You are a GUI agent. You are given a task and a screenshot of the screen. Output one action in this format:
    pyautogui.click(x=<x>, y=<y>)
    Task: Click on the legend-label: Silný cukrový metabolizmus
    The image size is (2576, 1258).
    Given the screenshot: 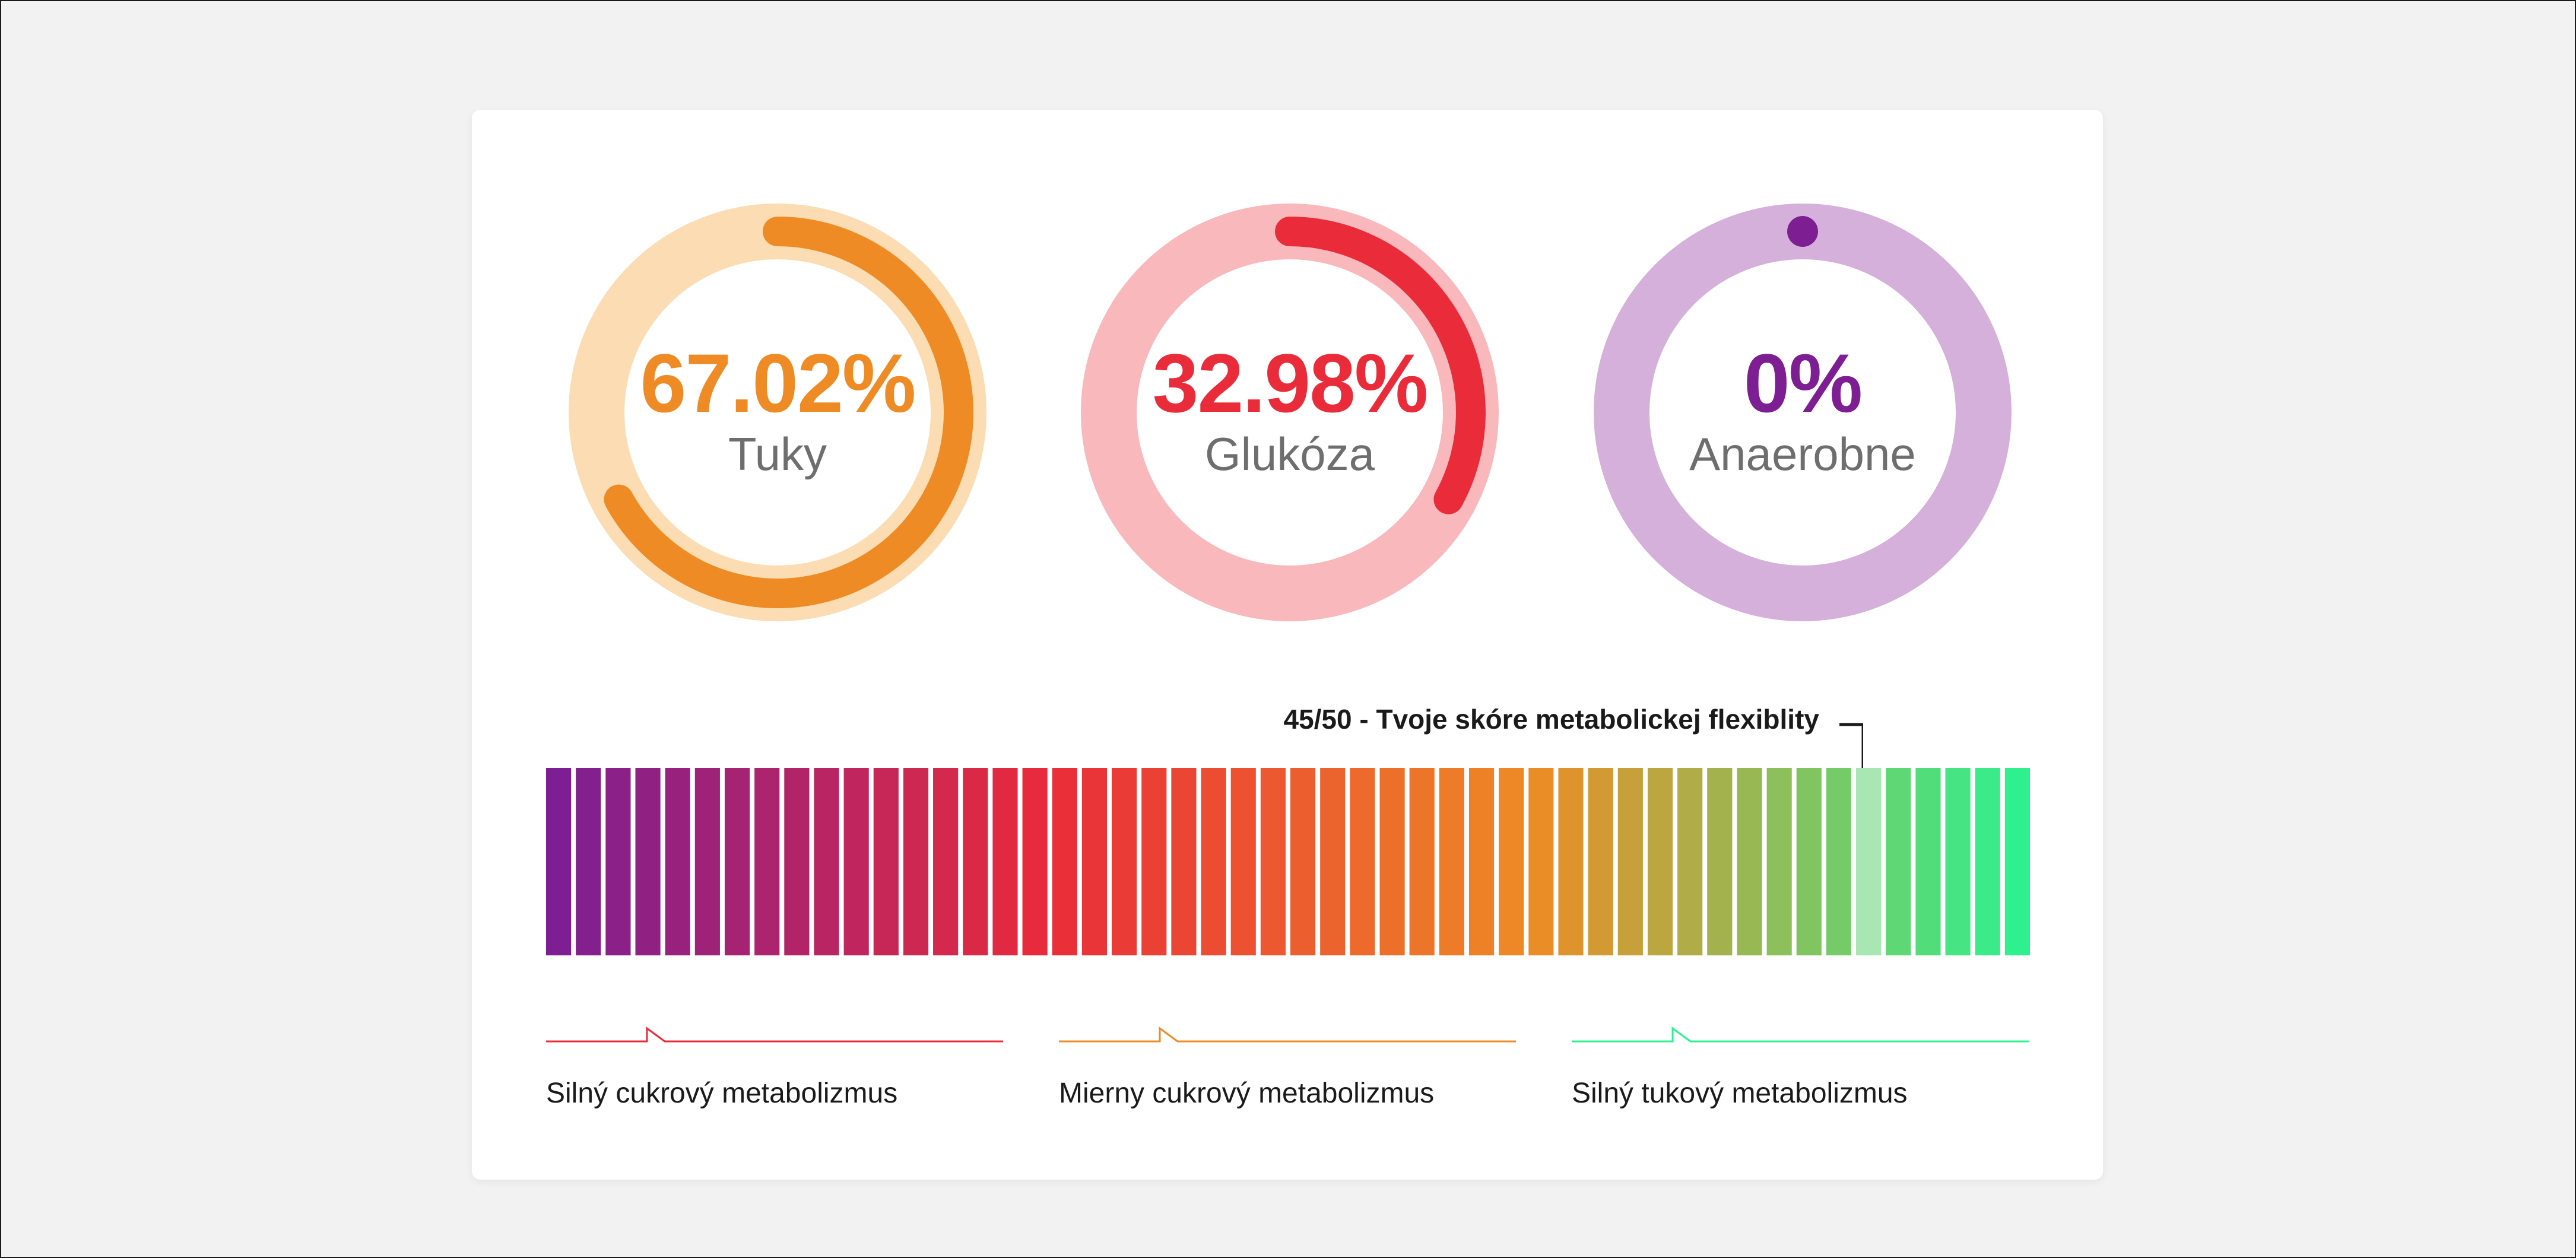 What is the action you would take?
    pyautogui.click(x=722, y=1093)
    